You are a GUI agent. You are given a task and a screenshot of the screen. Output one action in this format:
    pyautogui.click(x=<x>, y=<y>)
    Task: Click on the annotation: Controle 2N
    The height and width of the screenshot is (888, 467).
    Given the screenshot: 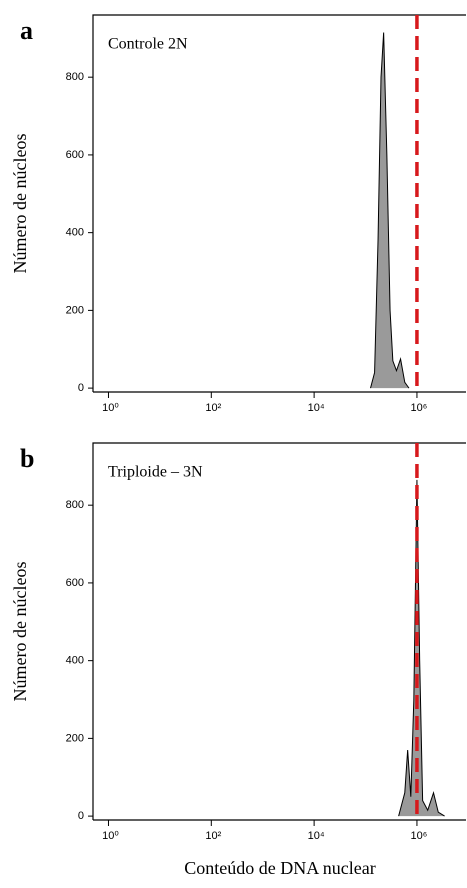 What is the action you would take?
    pyautogui.click(x=148, y=44)
    